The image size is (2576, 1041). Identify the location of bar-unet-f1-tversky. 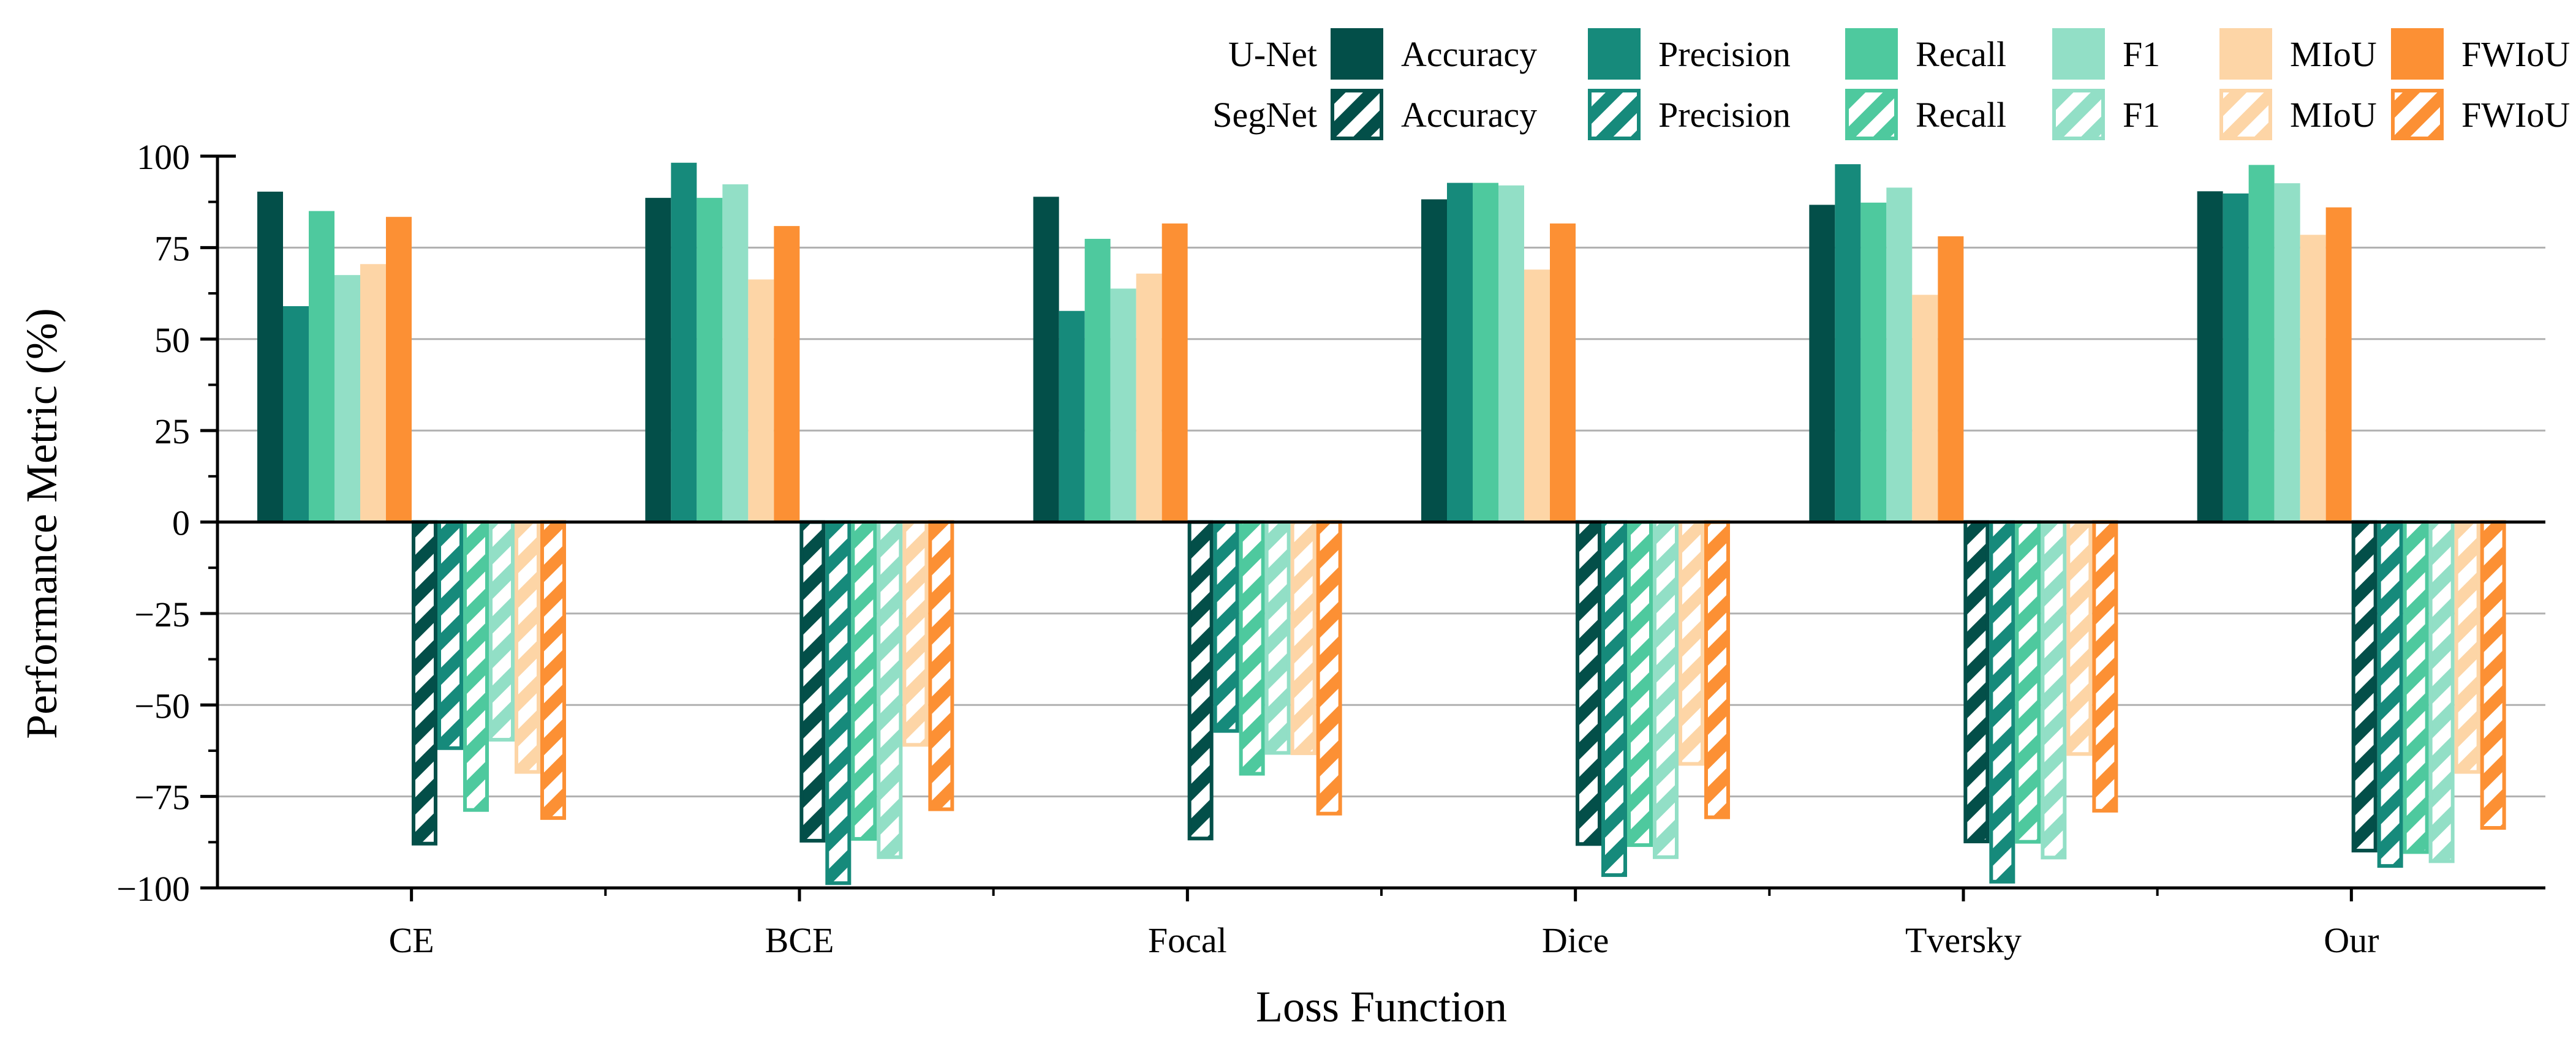
(1899, 354).